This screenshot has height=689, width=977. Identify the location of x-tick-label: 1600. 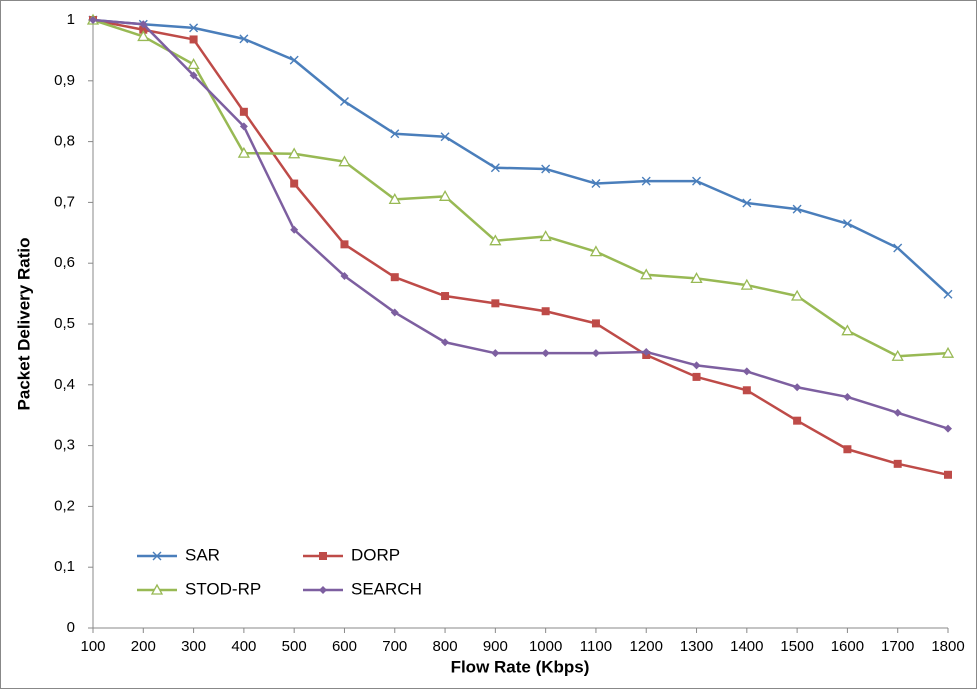
(847, 646).